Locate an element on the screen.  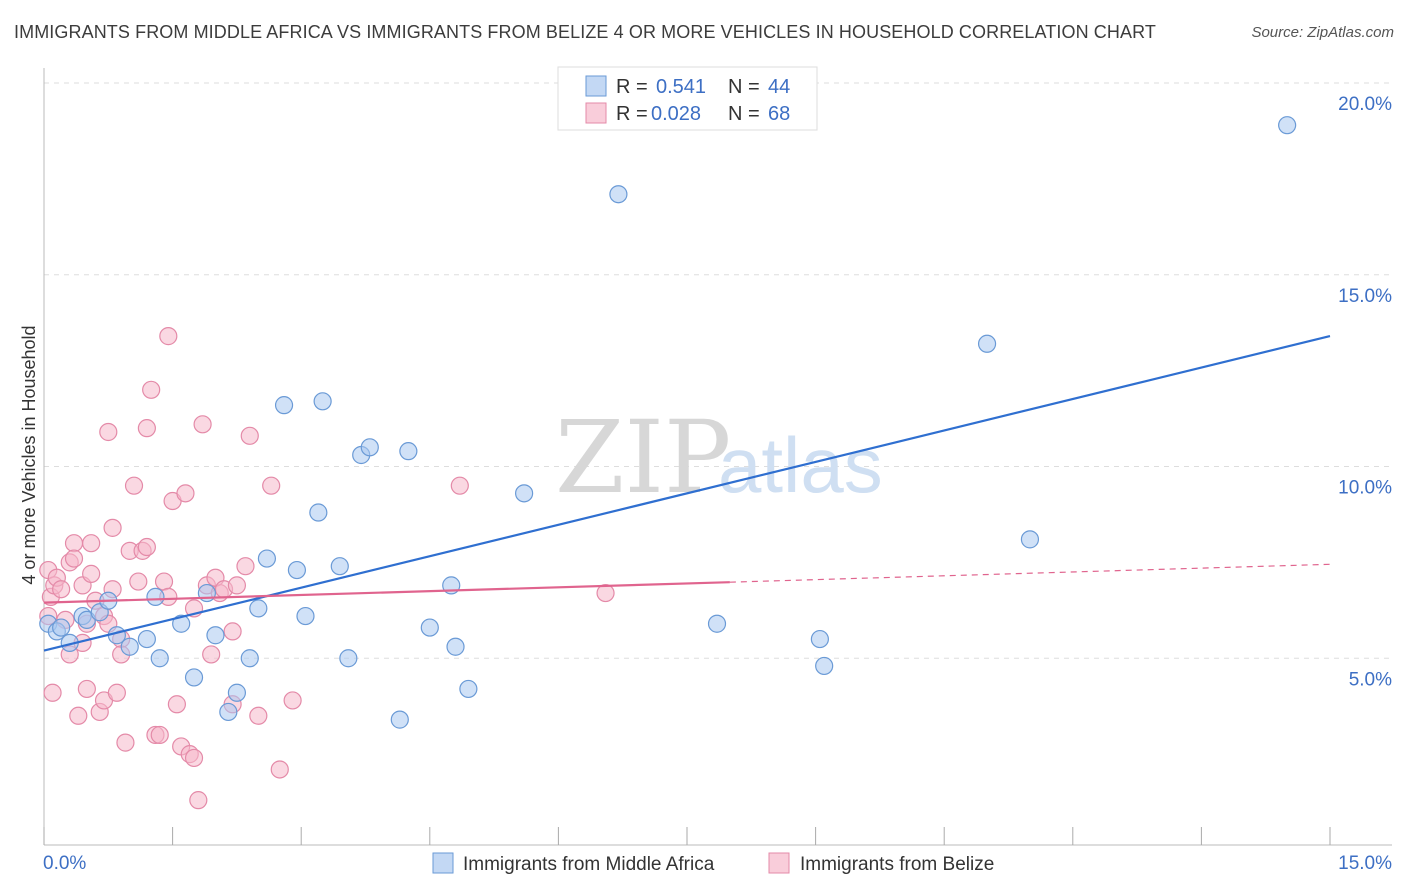
y-axis-title: 4 or more Vehicles in Household is located at coordinates (29, 454).